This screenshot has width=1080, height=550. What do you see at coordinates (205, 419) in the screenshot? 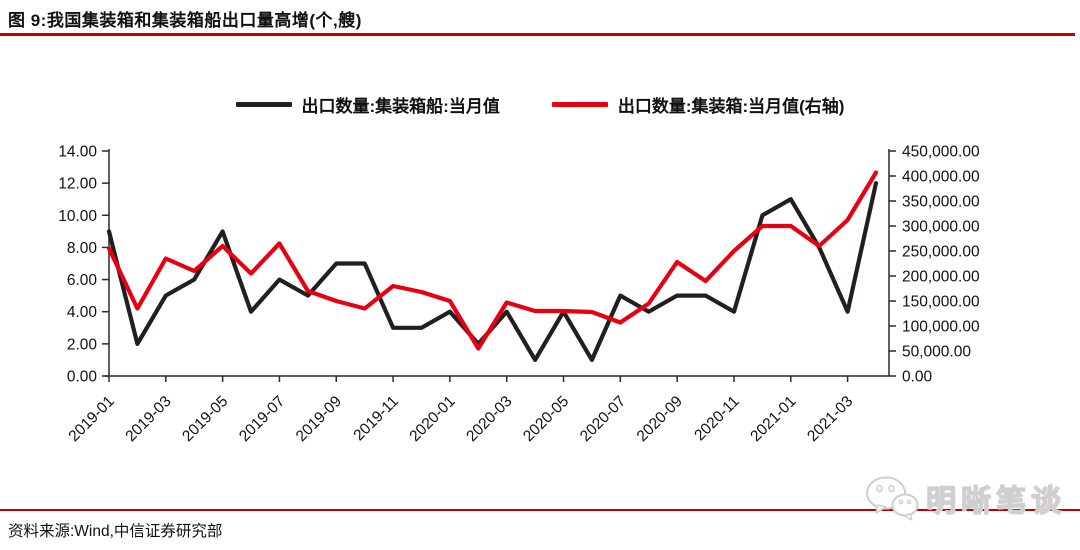
I see `svg-text: 2019-05` at bounding box center [205, 419].